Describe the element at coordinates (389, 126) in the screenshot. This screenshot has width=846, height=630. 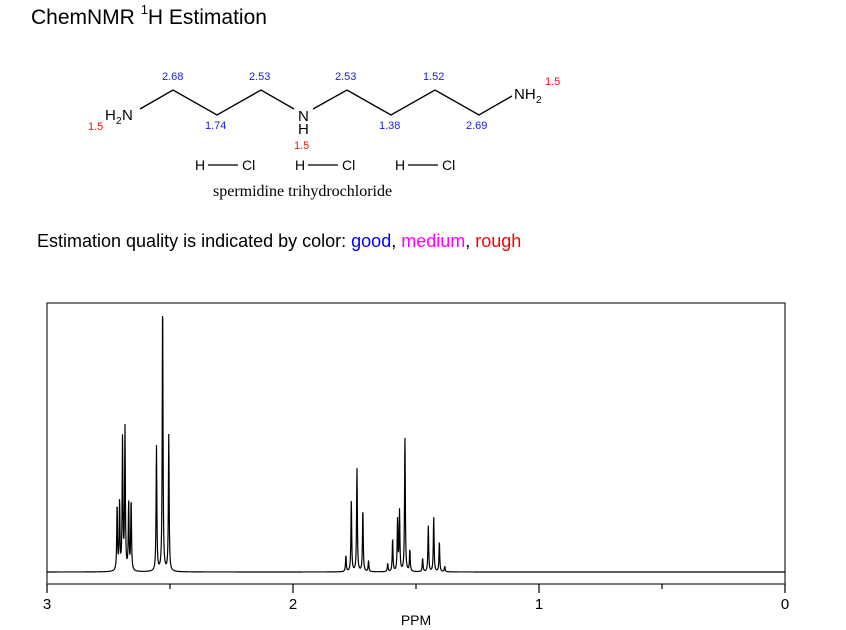
I see `shift-label: 1.38` at that location.